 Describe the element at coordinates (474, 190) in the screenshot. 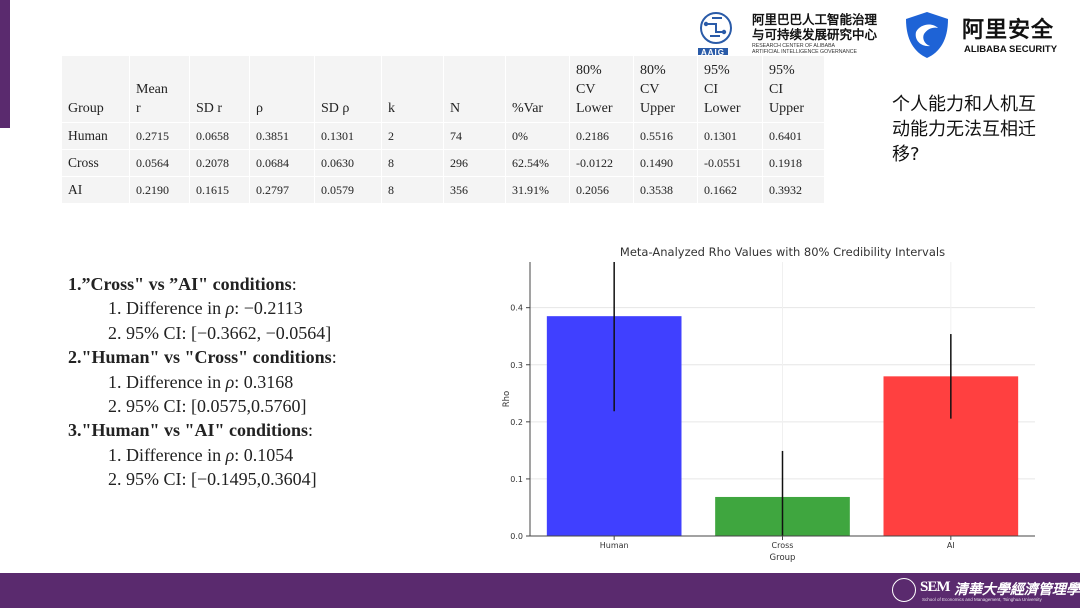

I see `table-cell: 356` at that location.